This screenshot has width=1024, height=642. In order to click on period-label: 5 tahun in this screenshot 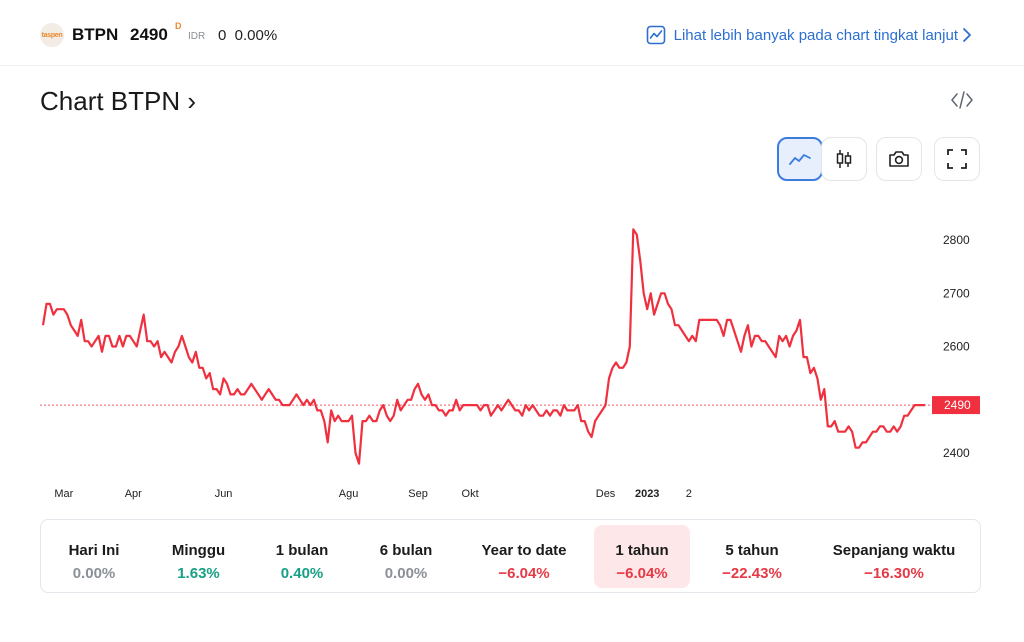, I will do `click(752, 550)`.